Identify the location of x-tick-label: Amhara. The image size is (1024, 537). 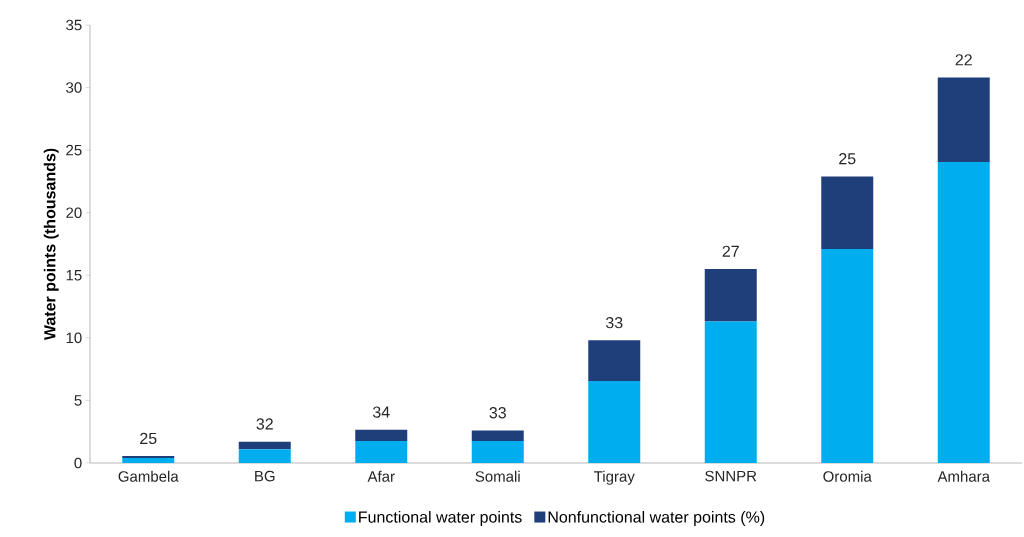
(964, 476).